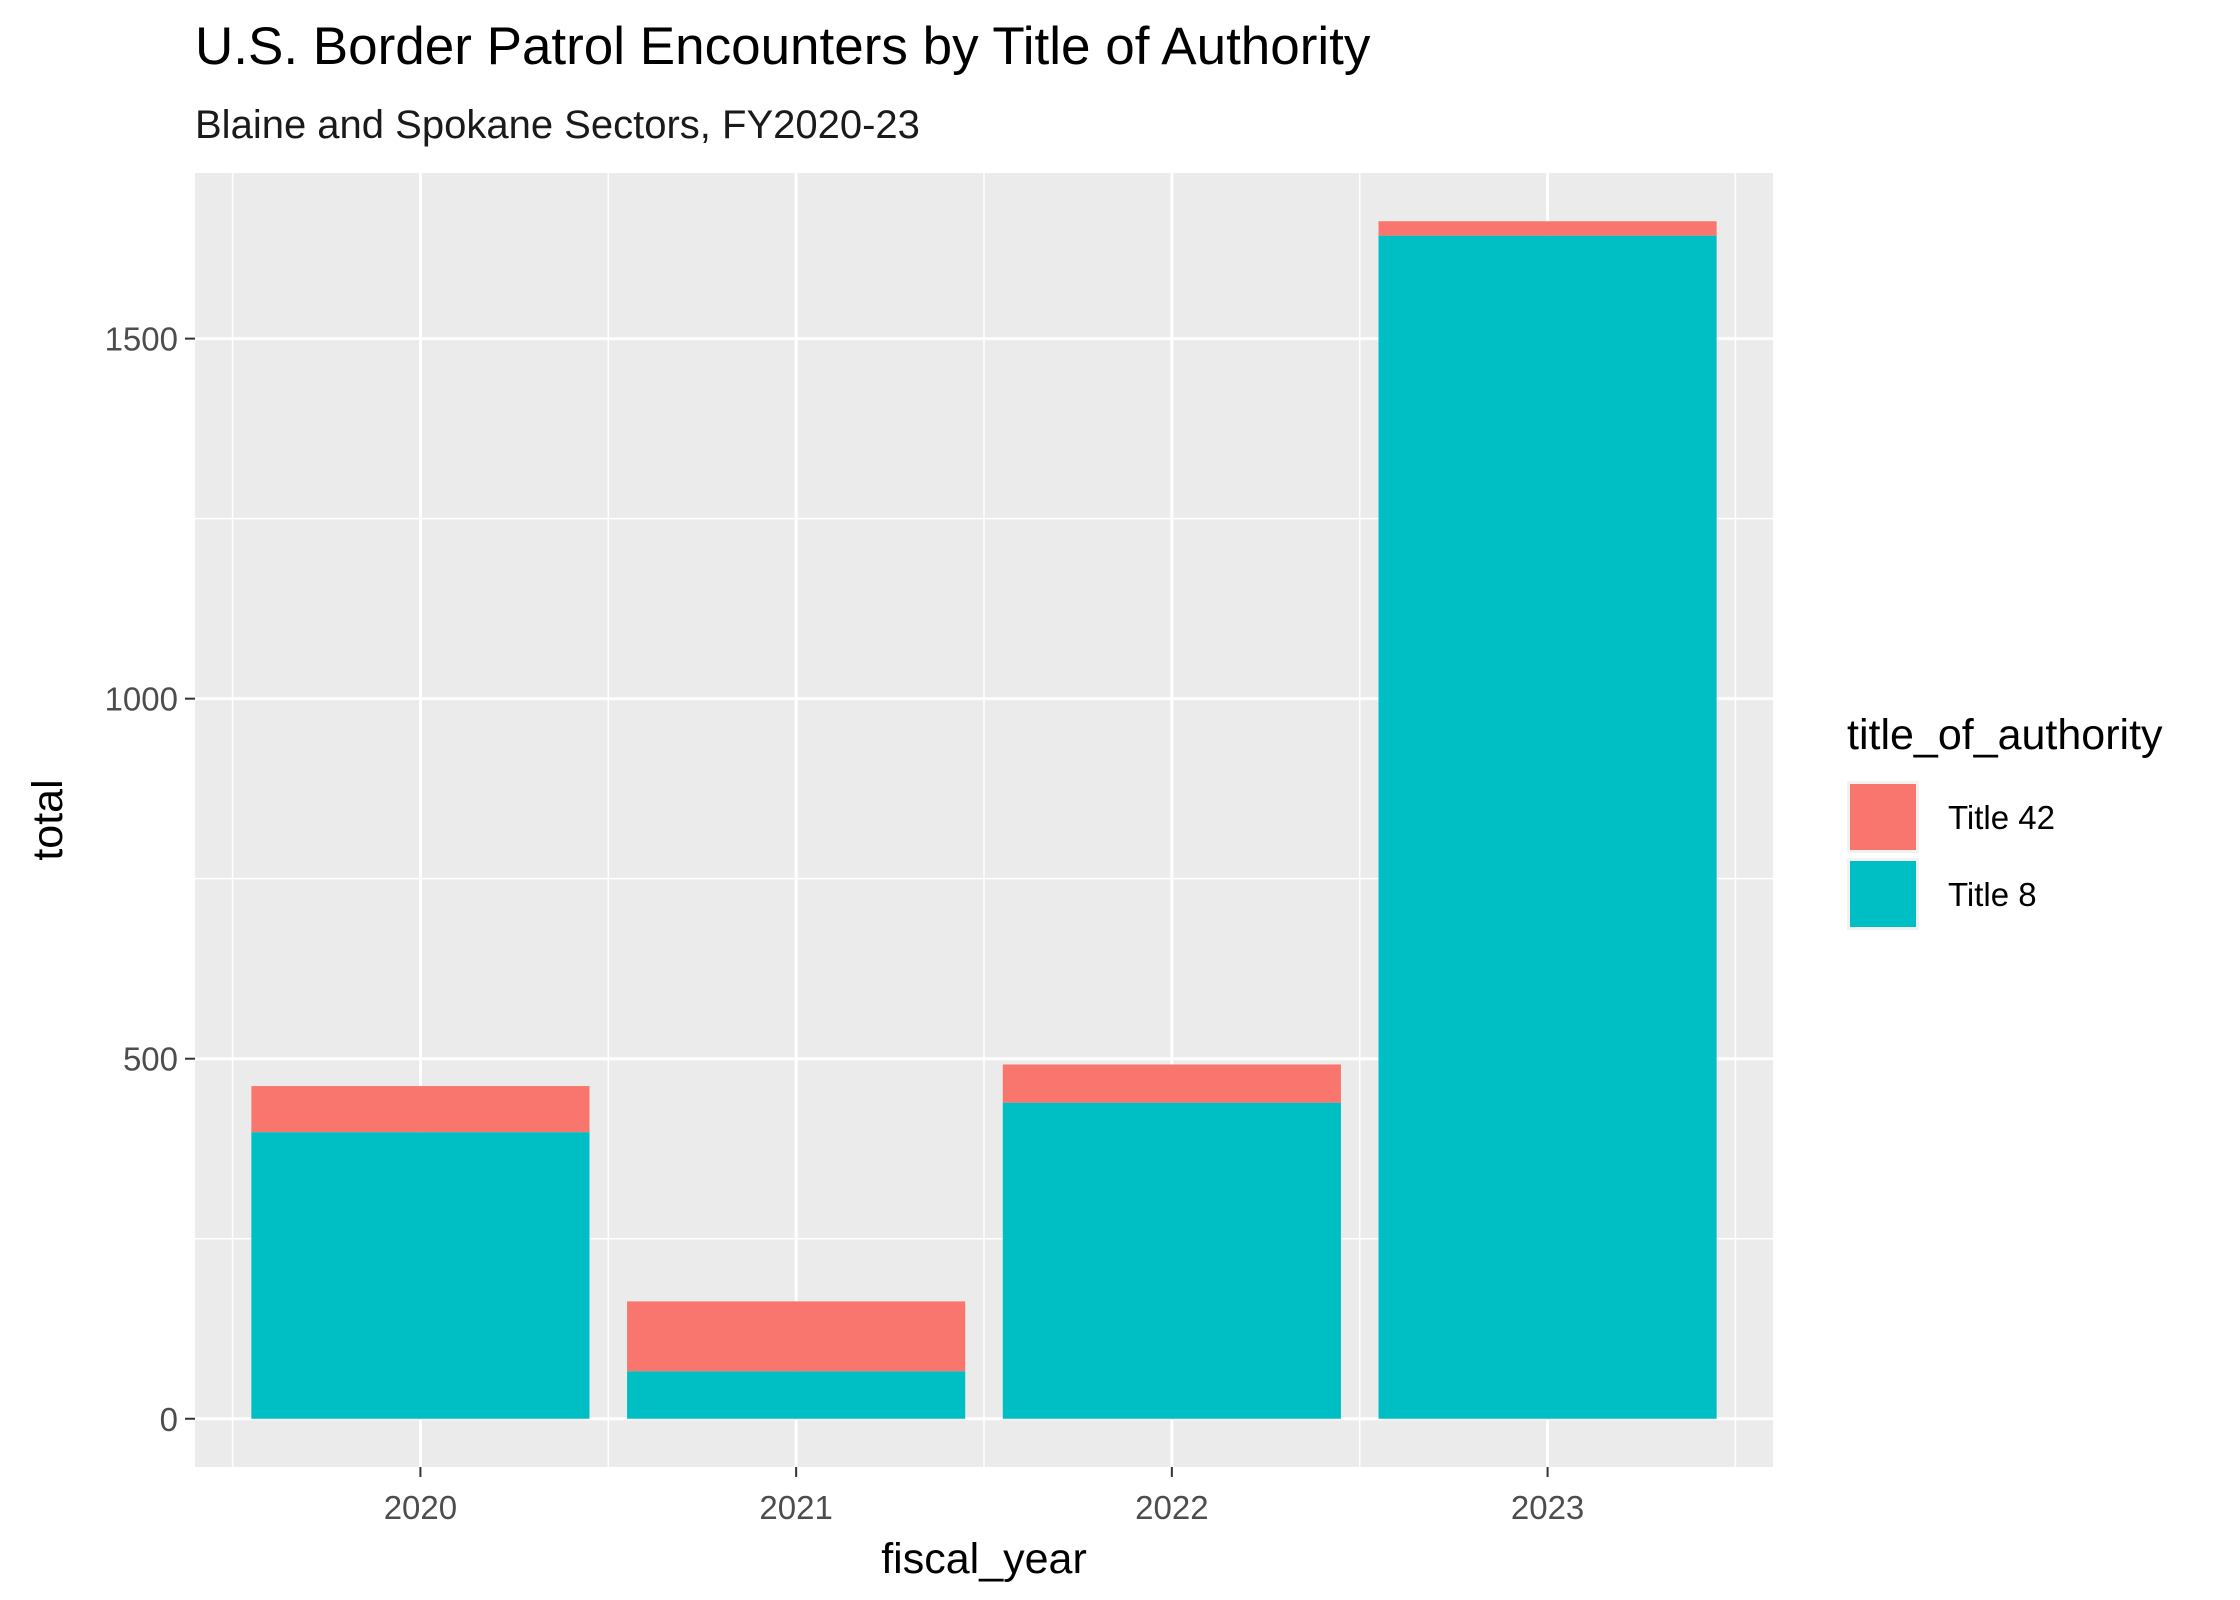 Image resolution: width=2240 pixels, height=1600 pixels. Describe the element at coordinates (1547, 1507) in the screenshot. I see `x-tick-label: 2023` at that location.